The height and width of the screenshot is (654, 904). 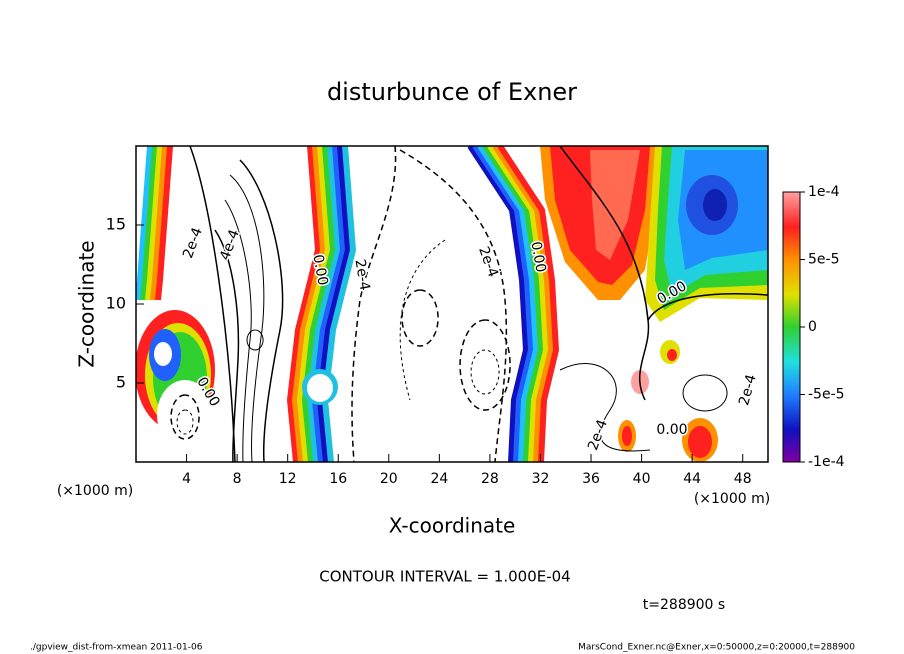 What do you see at coordinates (591, 479) in the screenshot?
I see `x-tick-label: 36` at bounding box center [591, 479].